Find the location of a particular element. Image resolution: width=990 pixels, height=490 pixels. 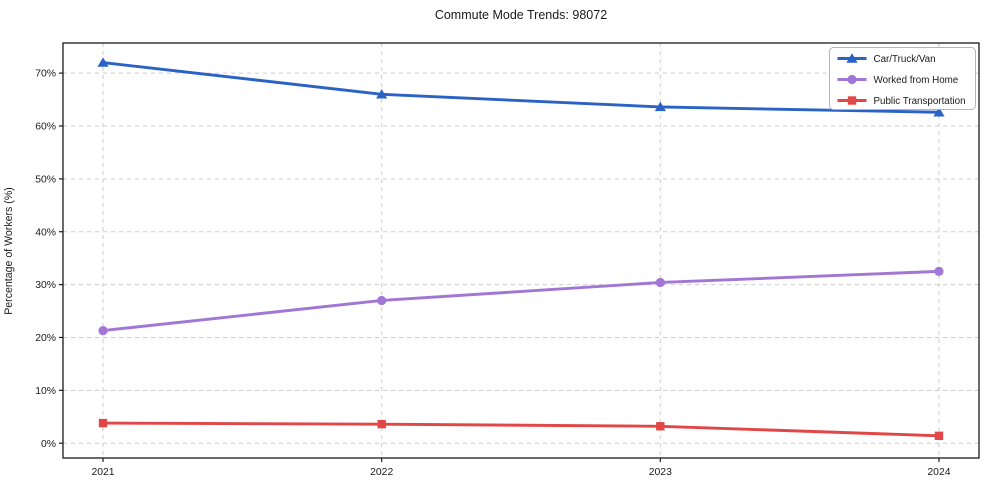

legend-box is located at coordinates (902, 78).